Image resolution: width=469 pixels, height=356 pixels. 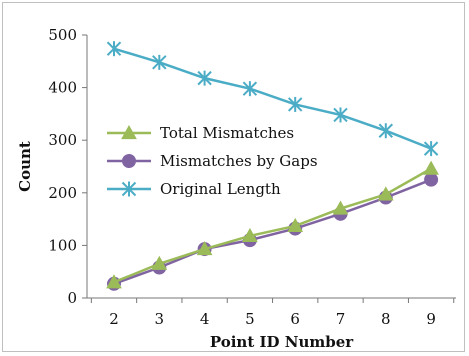 What do you see at coordinates (282, 342) in the screenshot?
I see `x-axis-title: Point ID Number` at bounding box center [282, 342].